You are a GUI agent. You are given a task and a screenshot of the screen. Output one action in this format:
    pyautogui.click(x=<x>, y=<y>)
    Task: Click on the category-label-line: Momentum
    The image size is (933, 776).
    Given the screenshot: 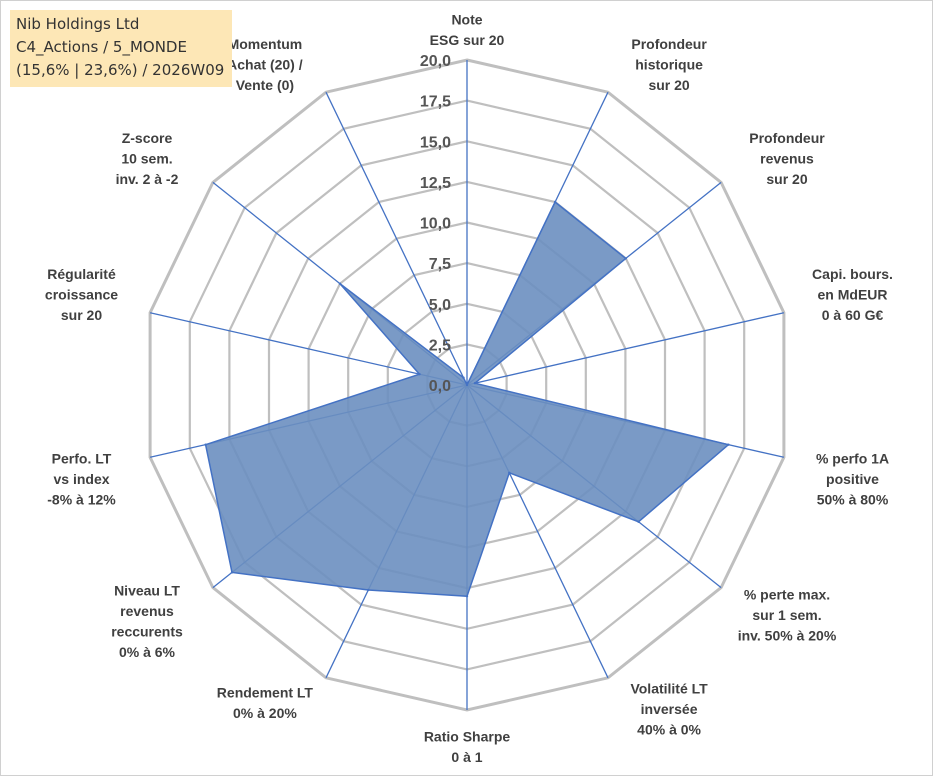 What is the action you would take?
    pyautogui.click(x=265, y=44)
    